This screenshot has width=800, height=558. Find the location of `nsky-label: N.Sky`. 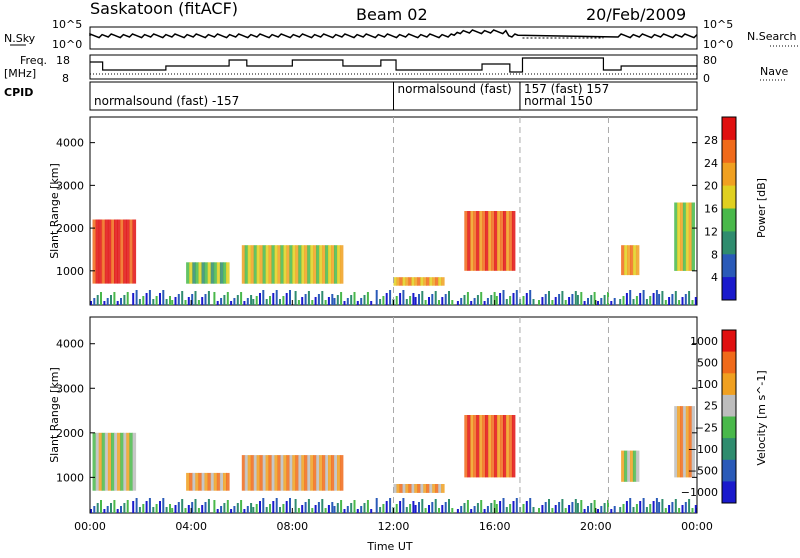

nsky-label: N.Sky is located at coordinates (20, 38).